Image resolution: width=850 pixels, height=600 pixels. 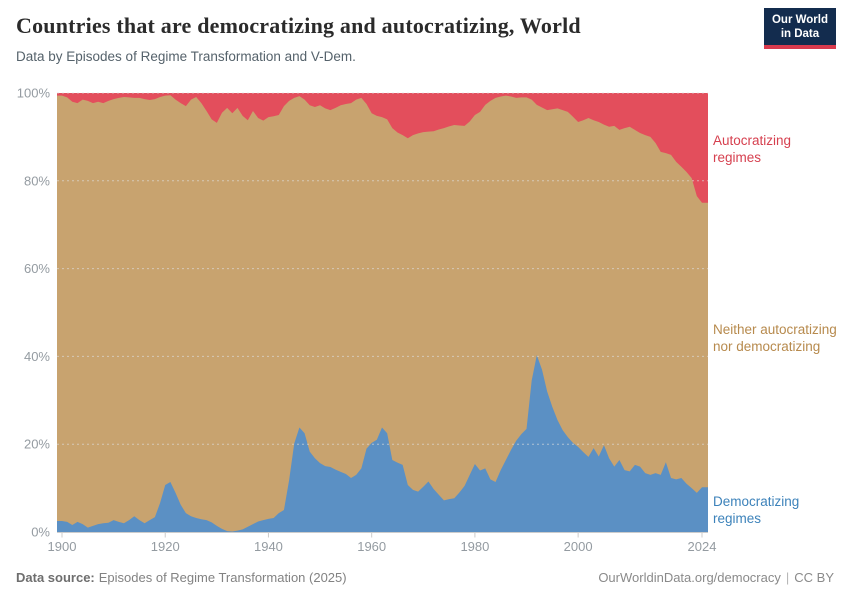 What do you see at coordinates (37, 444) in the screenshot?
I see `y-tick-label-20: 20%` at bounding box center [37, 444].